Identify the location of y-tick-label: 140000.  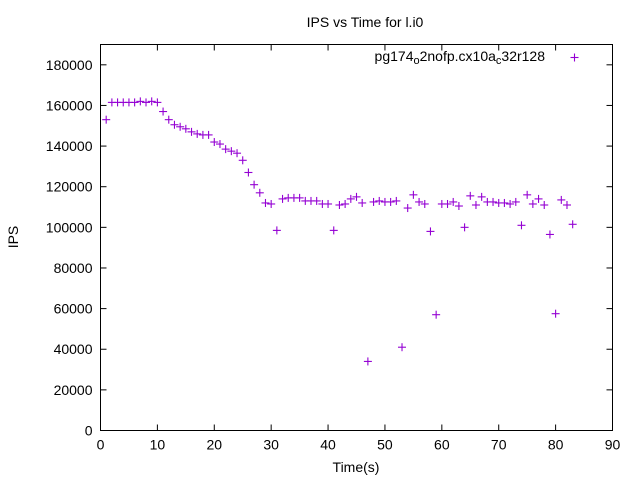
(69, 146).